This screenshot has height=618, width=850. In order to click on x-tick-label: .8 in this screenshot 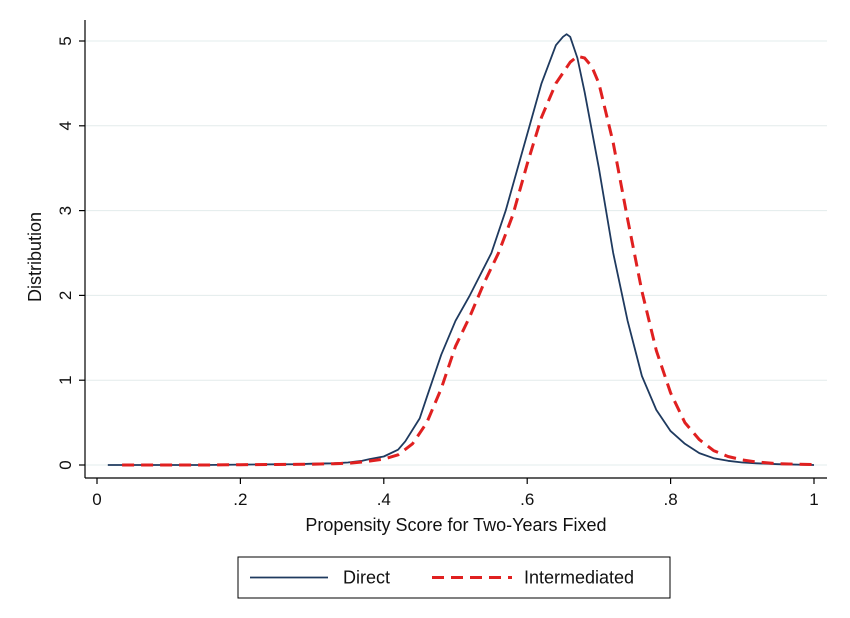, I will do `click(671, 499)`.